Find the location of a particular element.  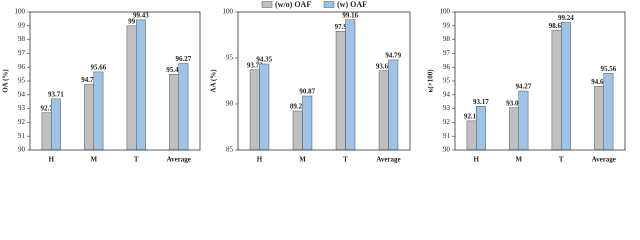

value-label: 99.43 is located at coordinates (141, 15).